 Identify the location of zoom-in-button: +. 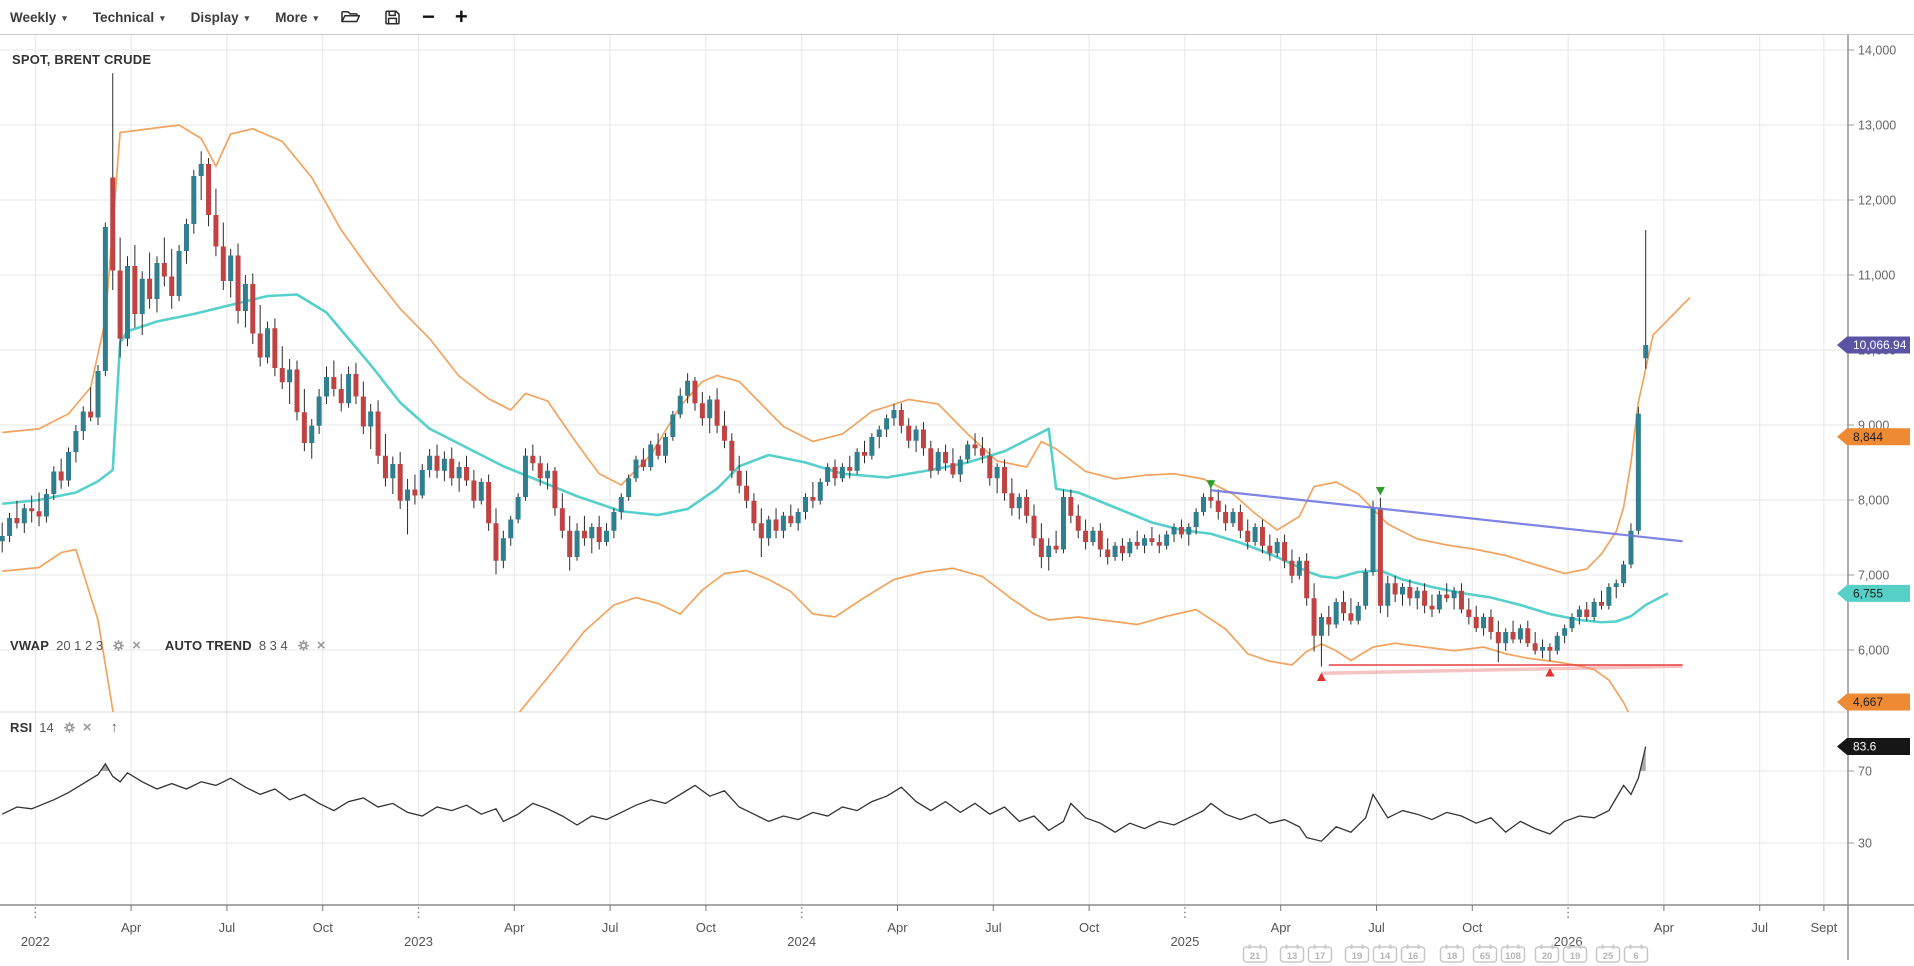
(461, 16).